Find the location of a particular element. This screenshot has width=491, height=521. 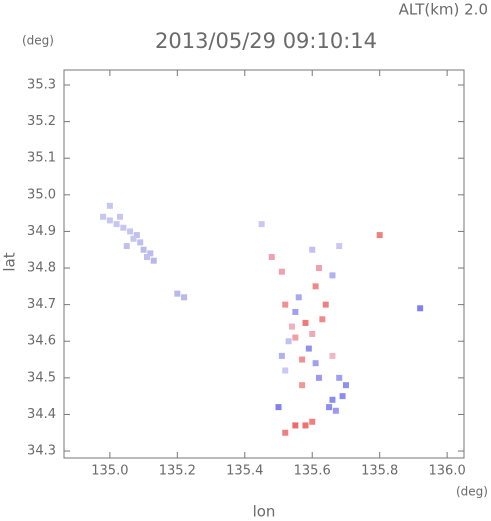

x-tick-label: 135.6 is located at coordinates (312, 471).